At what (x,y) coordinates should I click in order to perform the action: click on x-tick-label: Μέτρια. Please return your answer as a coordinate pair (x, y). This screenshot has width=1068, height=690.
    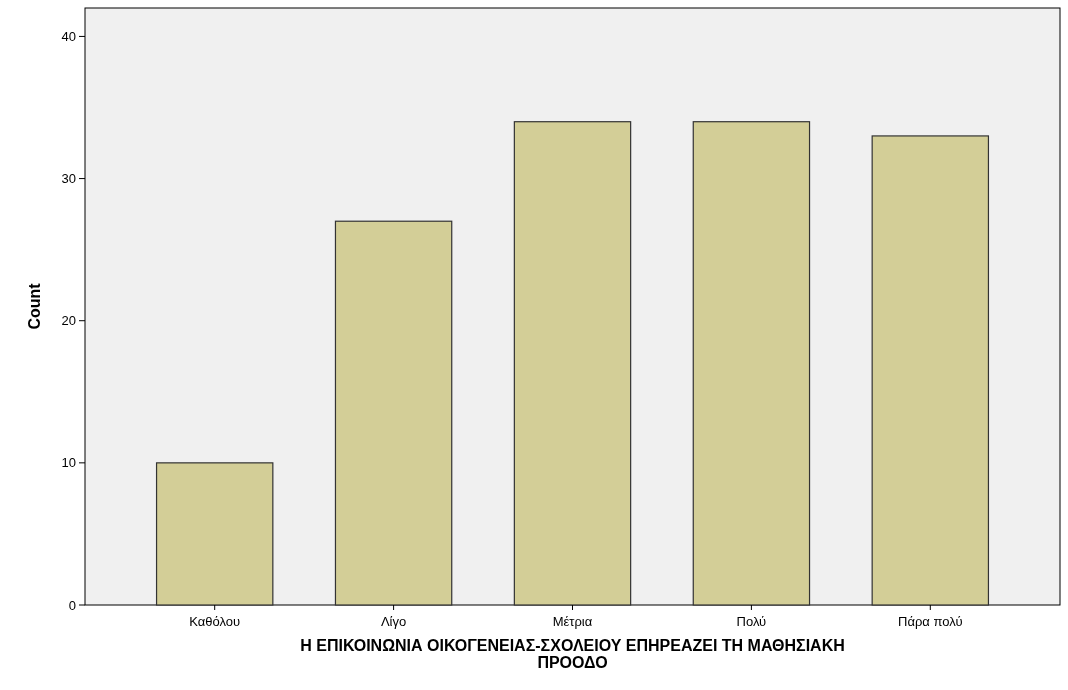
    Looking at the image, I should click on (572, 621).